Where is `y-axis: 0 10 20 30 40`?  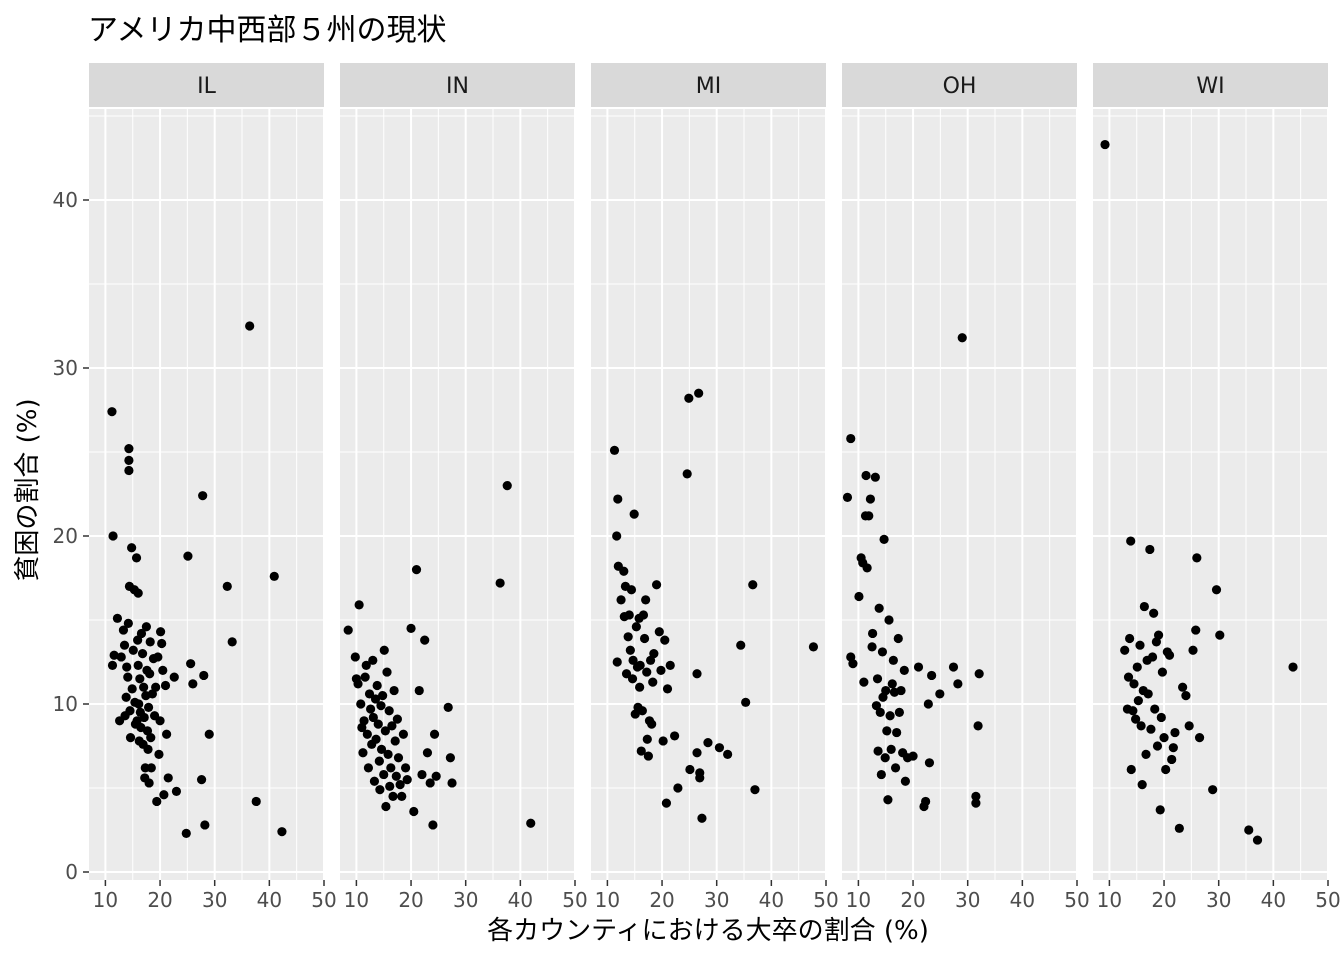
y-axis: 0 10 20 30 40 is located at coordinates (71, 536).